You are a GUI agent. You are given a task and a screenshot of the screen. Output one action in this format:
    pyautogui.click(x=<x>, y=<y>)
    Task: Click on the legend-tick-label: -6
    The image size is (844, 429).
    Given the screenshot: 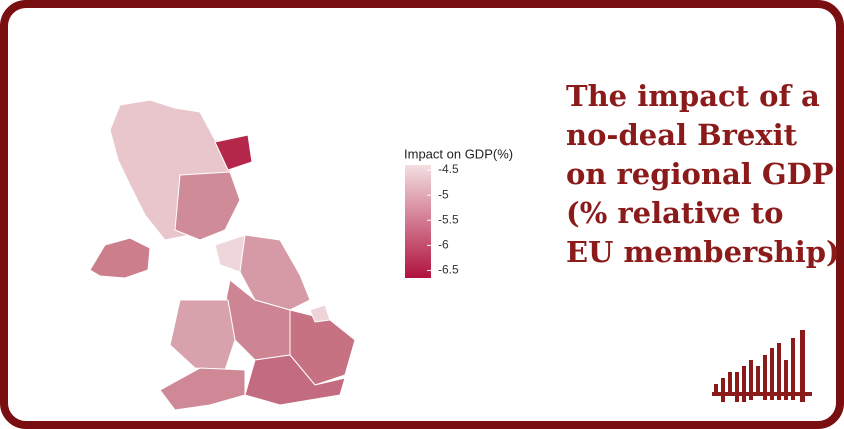 What is the action you would take?
    pyautogui.click(x=443, y=245)
    